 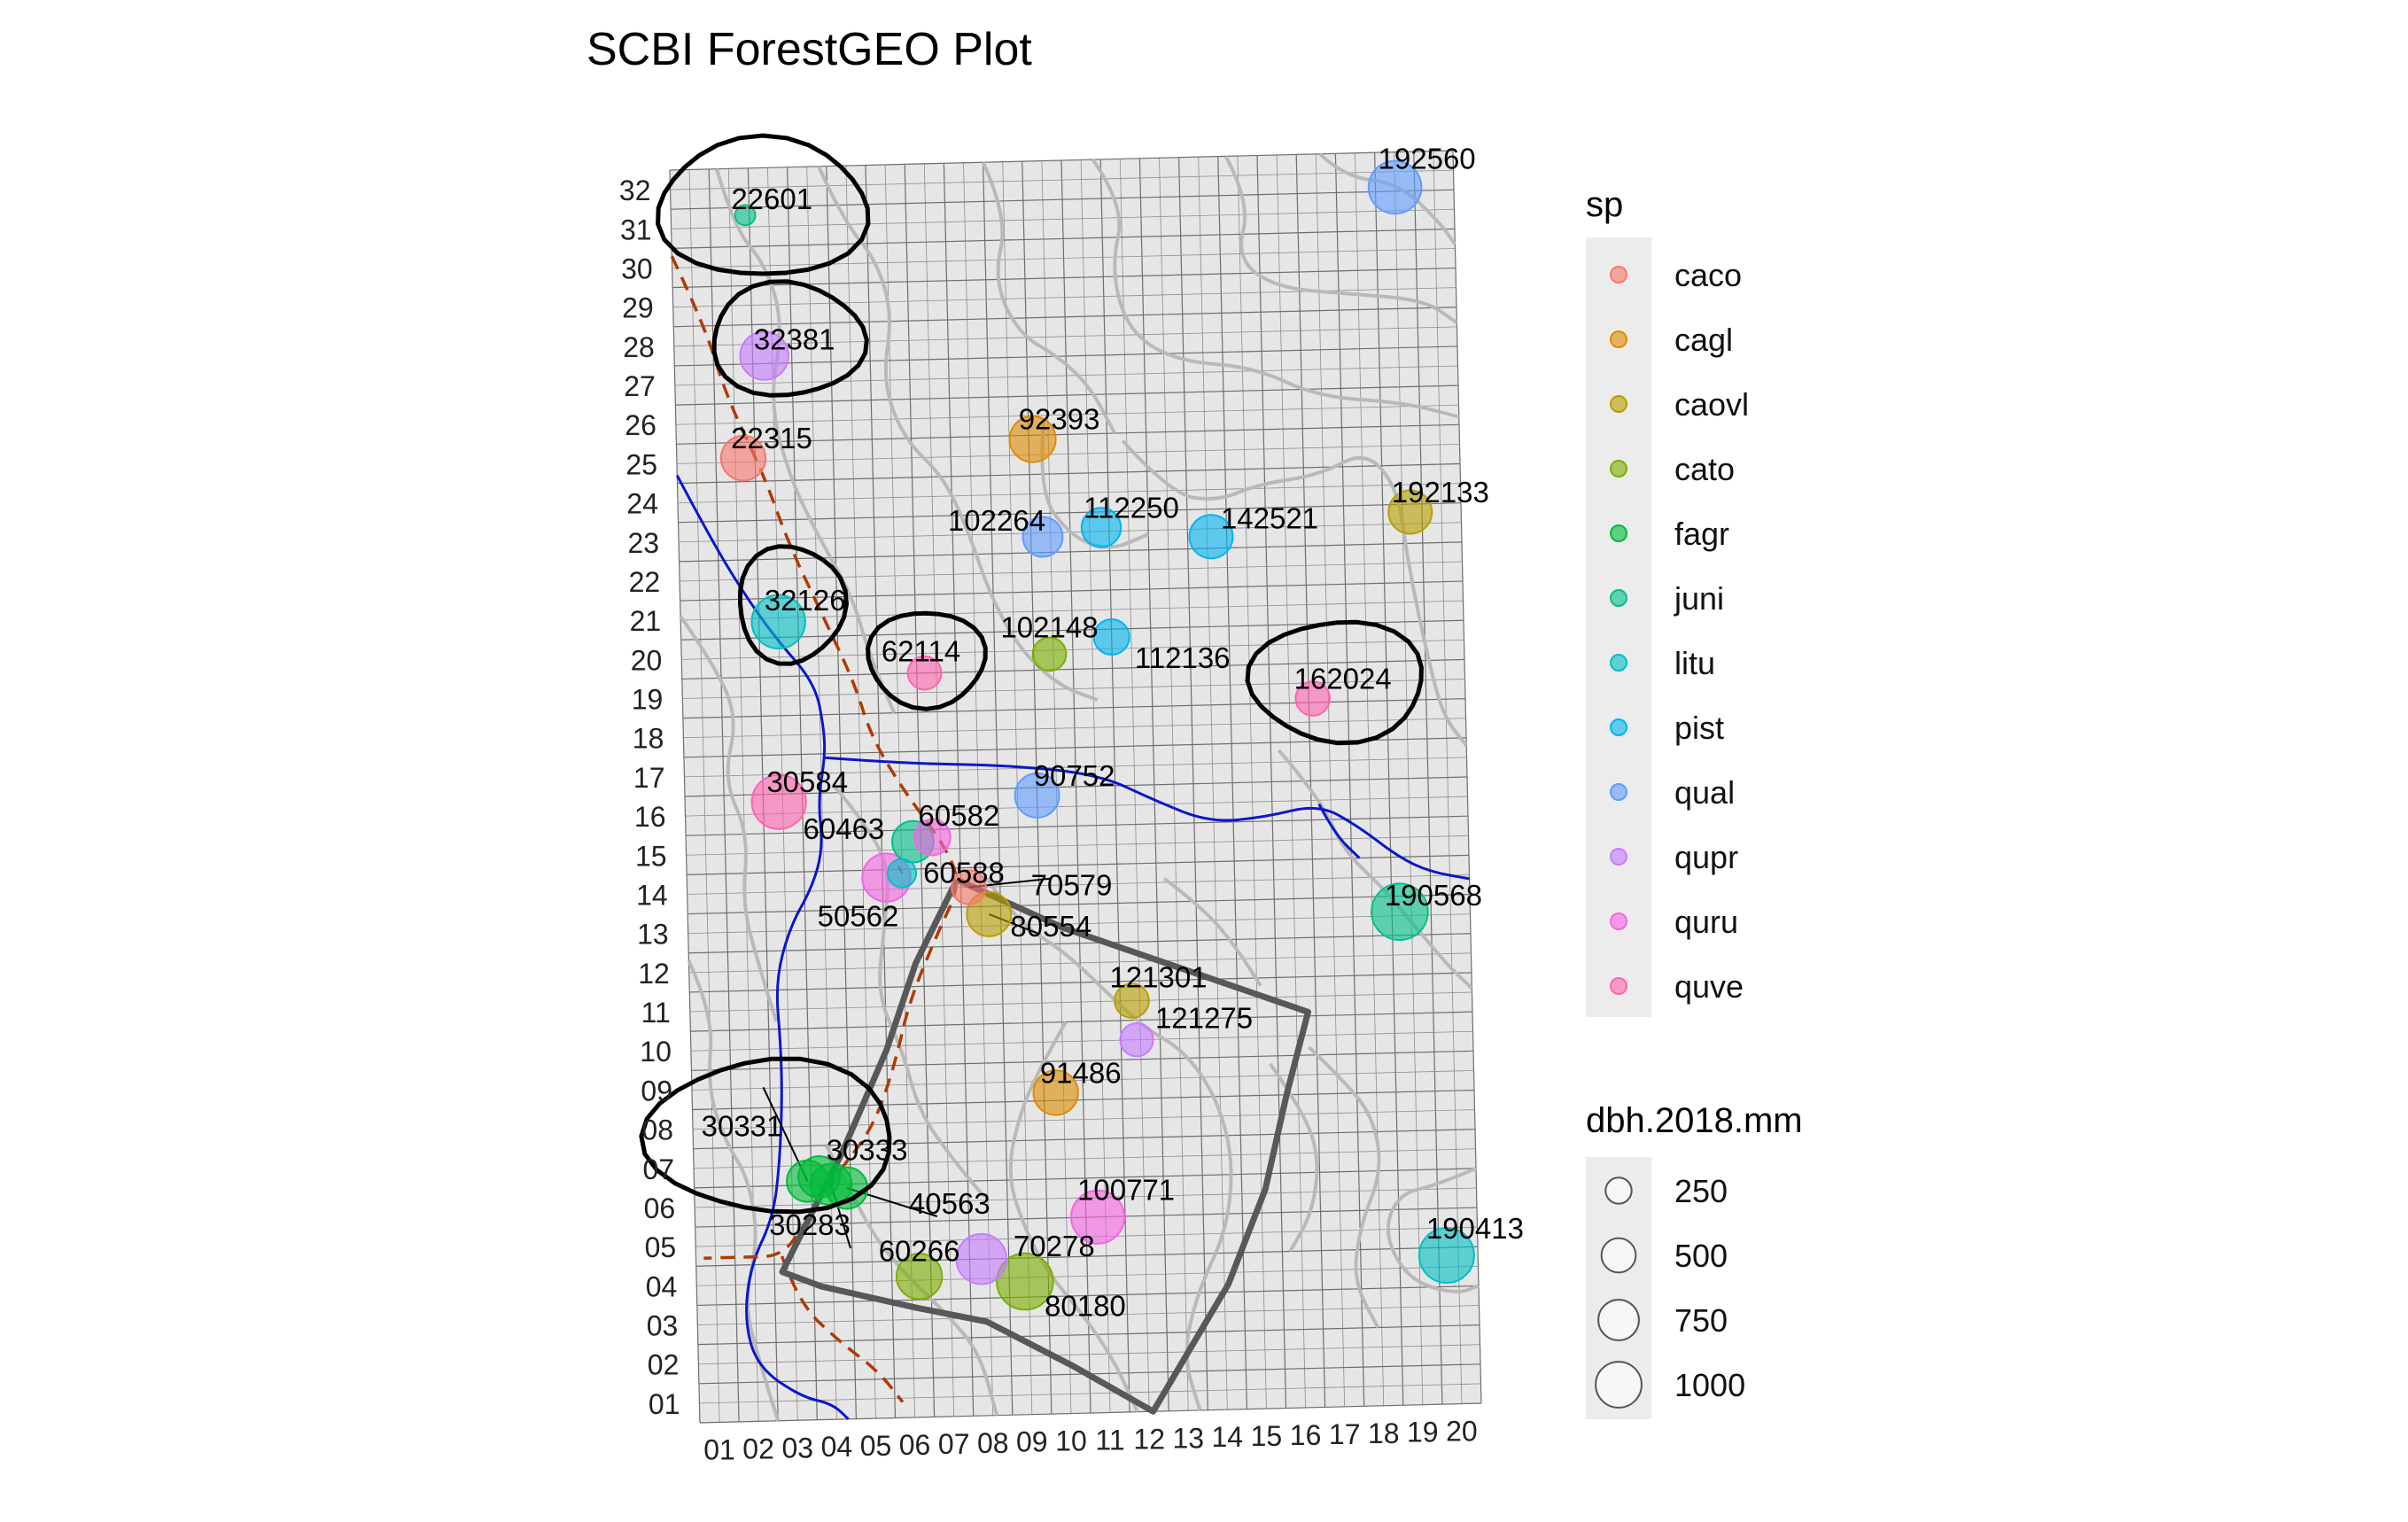 I want to click on tree-label-91486: 91486, so click(x=1081, y=1072).